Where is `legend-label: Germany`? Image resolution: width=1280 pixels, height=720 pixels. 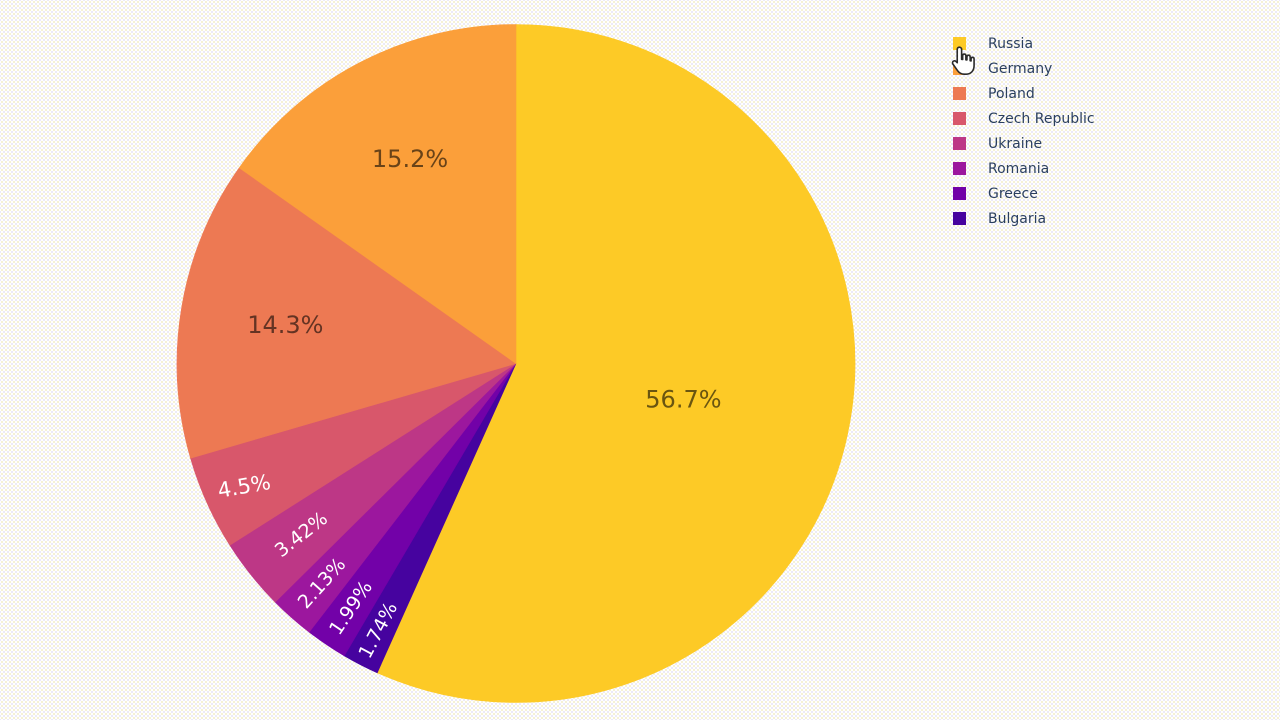
legend-label: Germany is located at coordinates (1020, 68).